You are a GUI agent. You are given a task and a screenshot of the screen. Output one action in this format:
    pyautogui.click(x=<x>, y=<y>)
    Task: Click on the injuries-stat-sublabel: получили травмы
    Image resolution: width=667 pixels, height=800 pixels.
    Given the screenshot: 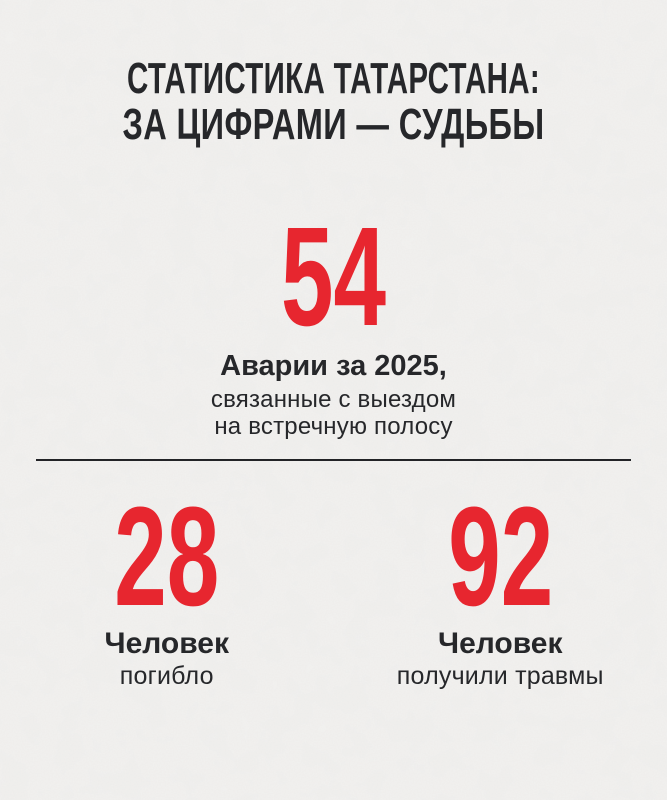 What is the action you would take?
    pyautogui.click(x=500, y=676)
    